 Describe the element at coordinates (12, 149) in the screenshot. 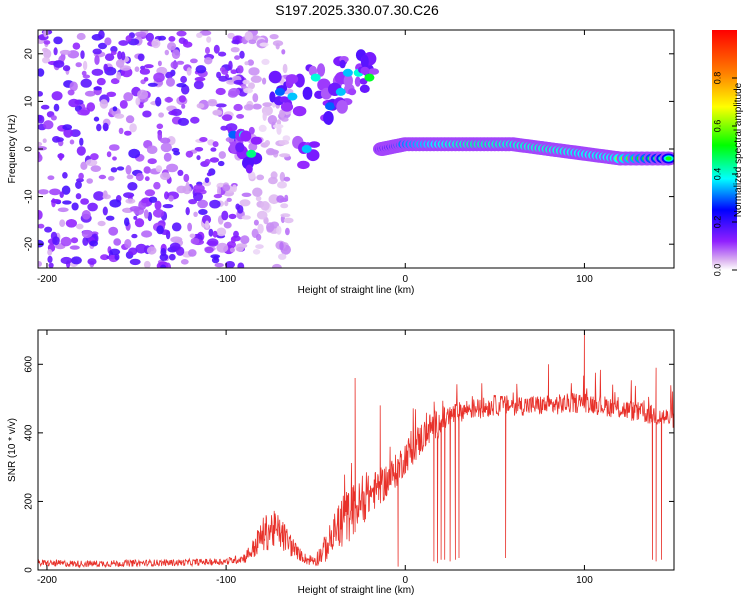

I see `spectrogram-y-axis-label: Frequency (Hz)` at that location.